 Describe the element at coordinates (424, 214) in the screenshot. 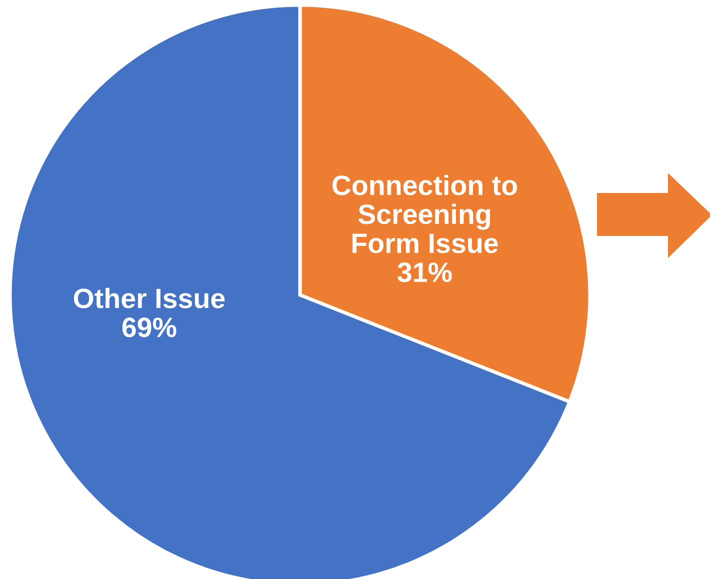

I see `slice-label: Connection to Screening Form Issue` at that location.